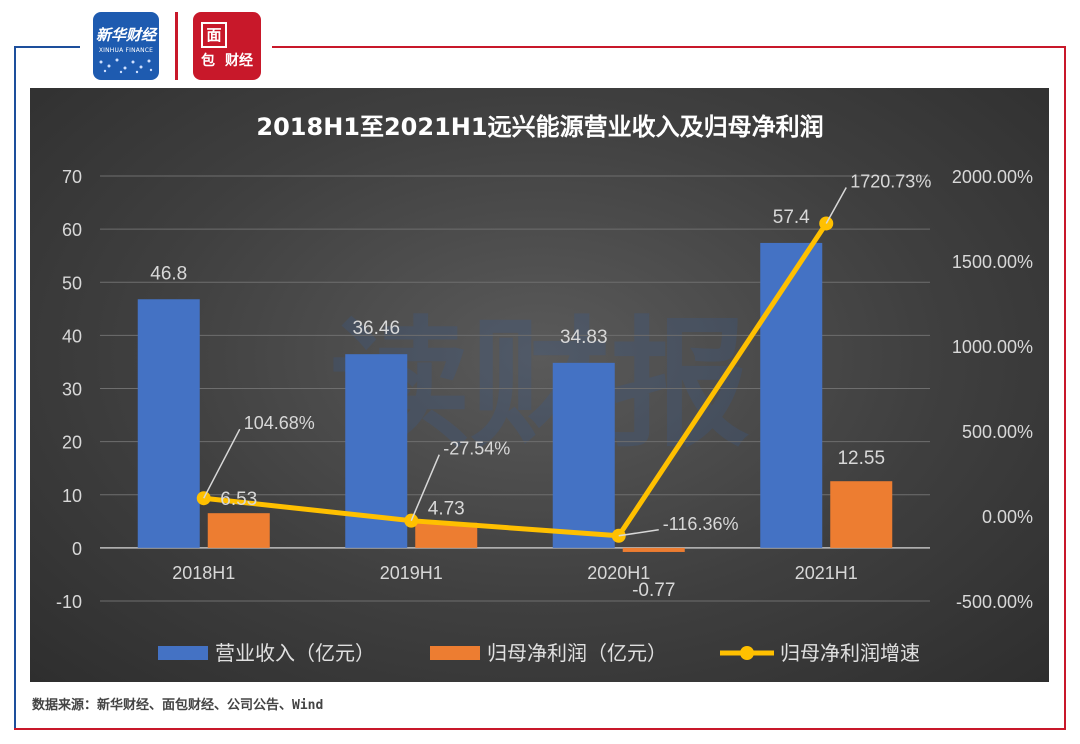 The height and width of the screenshot is (744, 1080). I want to click on left-axis-tick-label: 60, so click(72, 230).